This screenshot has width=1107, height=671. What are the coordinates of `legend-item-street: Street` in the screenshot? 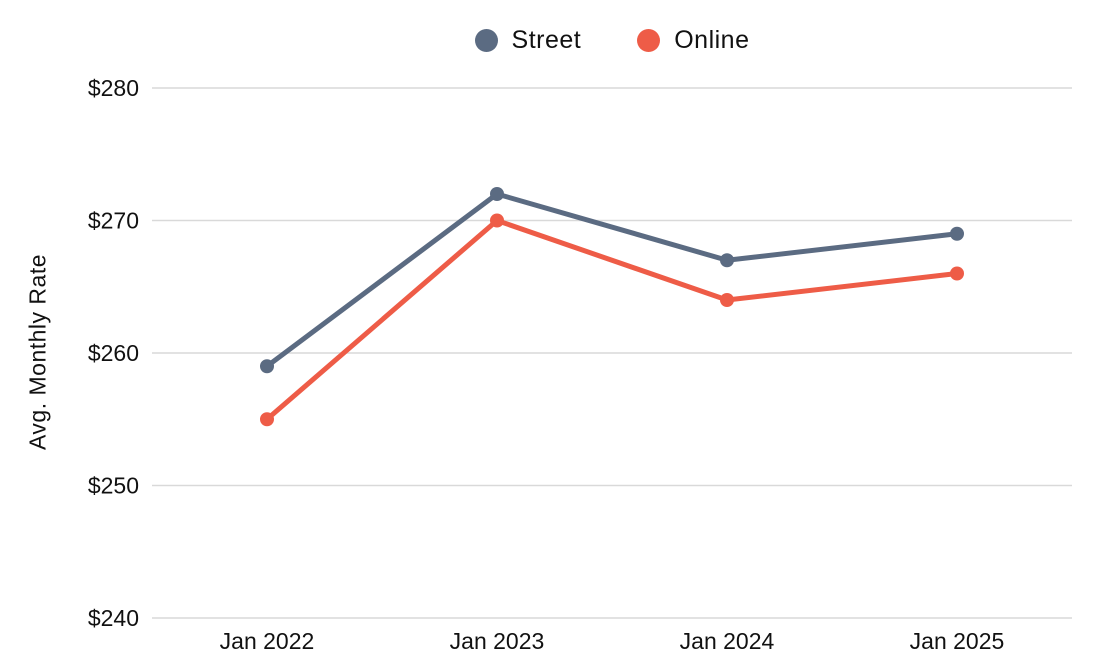 It's located at (528, 40).